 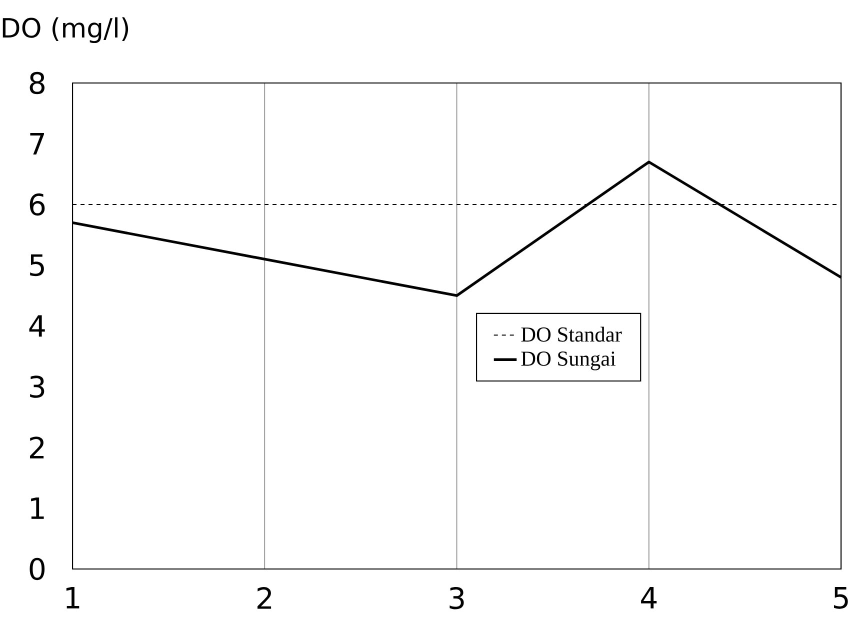 I want to click on legend-label: DO Standar, so click(x=571, y=334).